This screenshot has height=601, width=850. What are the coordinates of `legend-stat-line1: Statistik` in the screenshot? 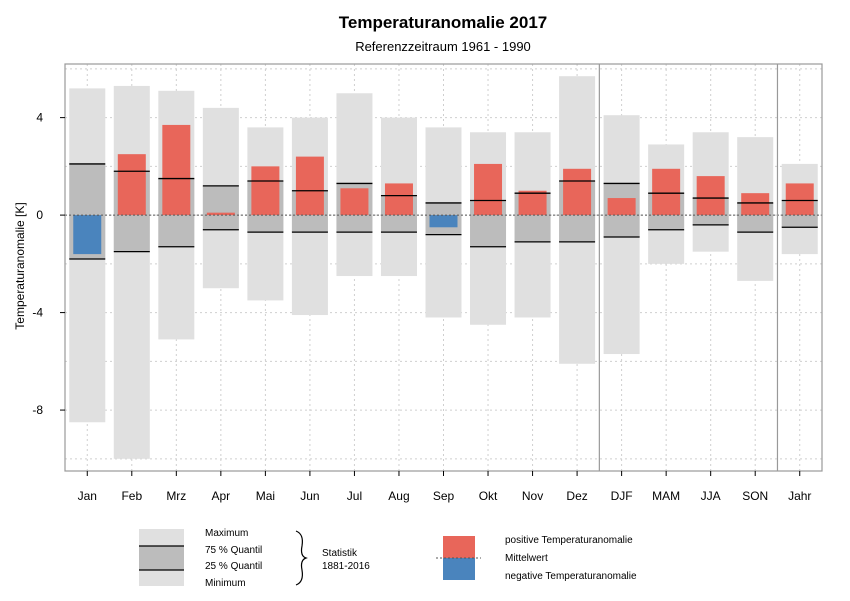 It's located at (340, 553).